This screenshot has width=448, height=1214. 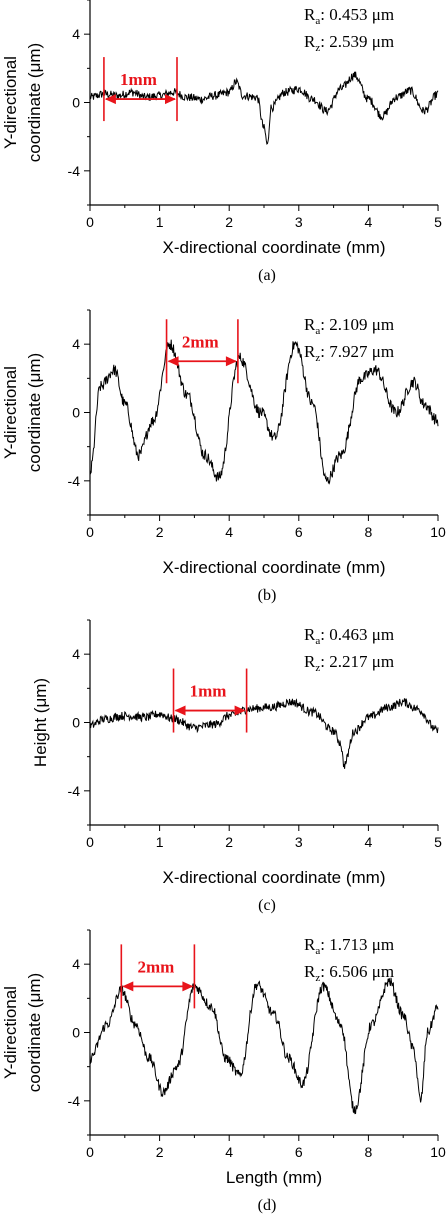 I want to click on stat-z: Rz: 6.506 μm, so click(x=349, y=973).